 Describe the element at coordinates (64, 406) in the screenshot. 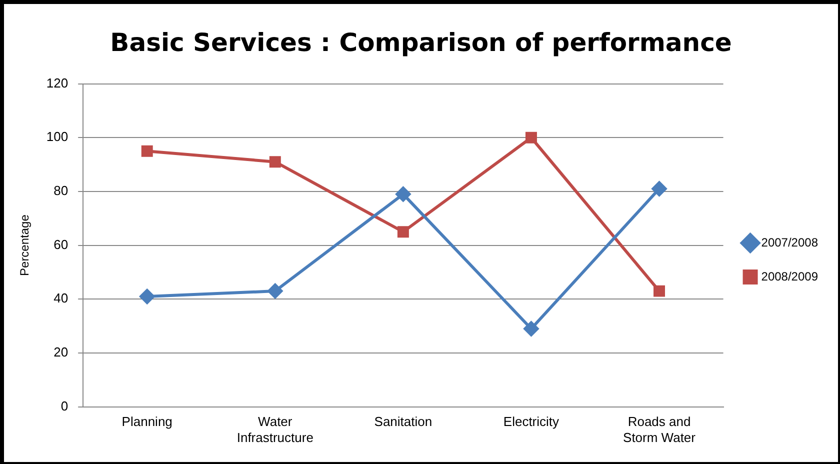

I see `y-tick-label: 0` at that location.